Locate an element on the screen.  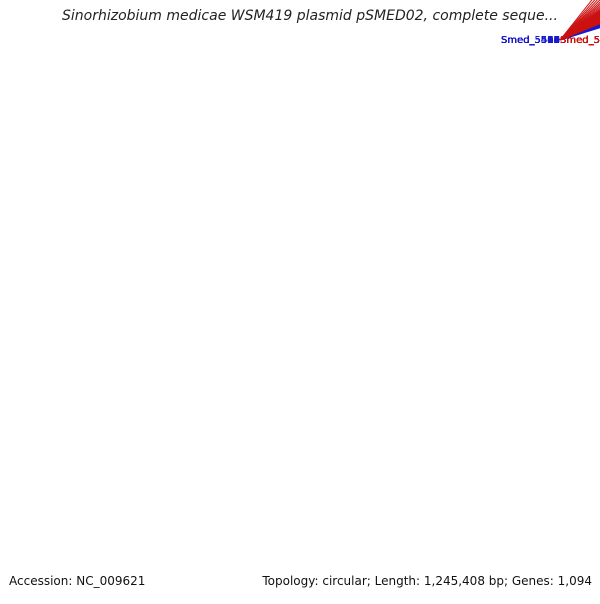
gene-label: Smed_5492 is located at coordinates (530, 40).